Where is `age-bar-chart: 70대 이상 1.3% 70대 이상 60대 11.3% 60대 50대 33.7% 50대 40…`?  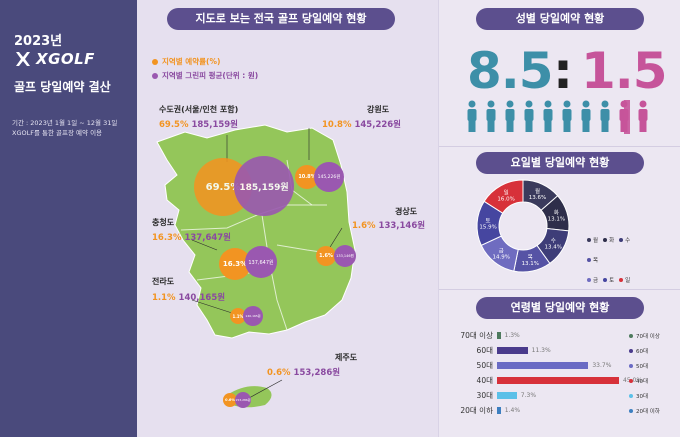
age-bar-chart: 70대 이상 1.3% 70대 이상 60대 11.3% 60대 50대 33.7% 50대 40… is located at coordinates (559, 380).